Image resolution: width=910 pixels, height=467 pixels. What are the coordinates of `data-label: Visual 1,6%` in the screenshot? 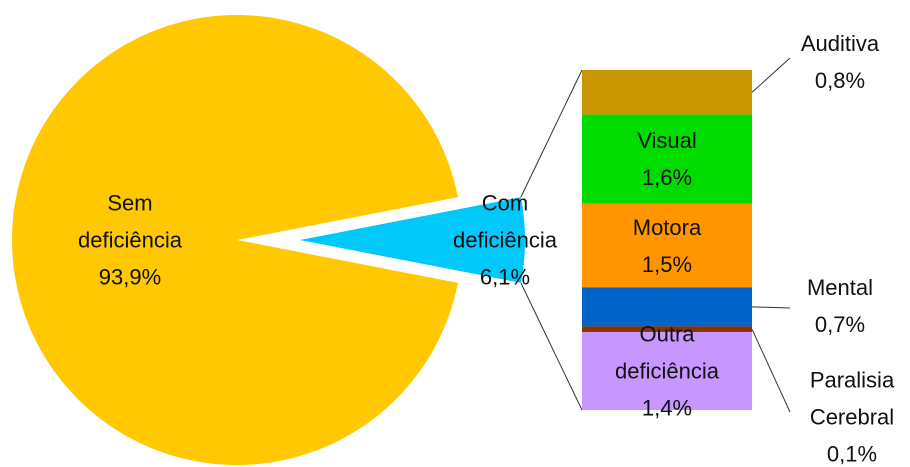 It's located at (667, 159).